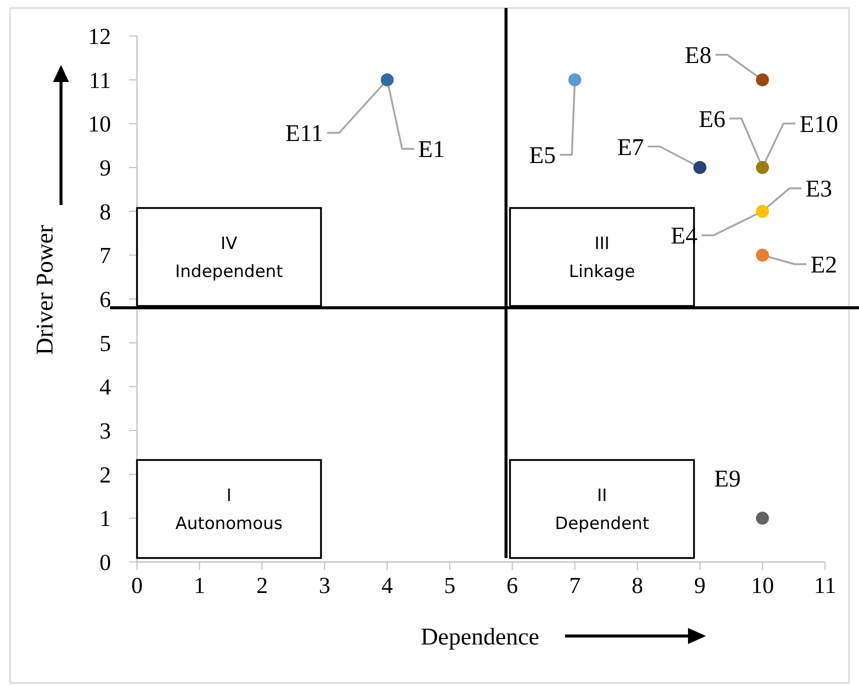 This screenshot has width=859, height=686. What do you see at coordinates (99, 37) in the screenshot?
I see `y-tick-label: 12` at bounding box center [99, 37].